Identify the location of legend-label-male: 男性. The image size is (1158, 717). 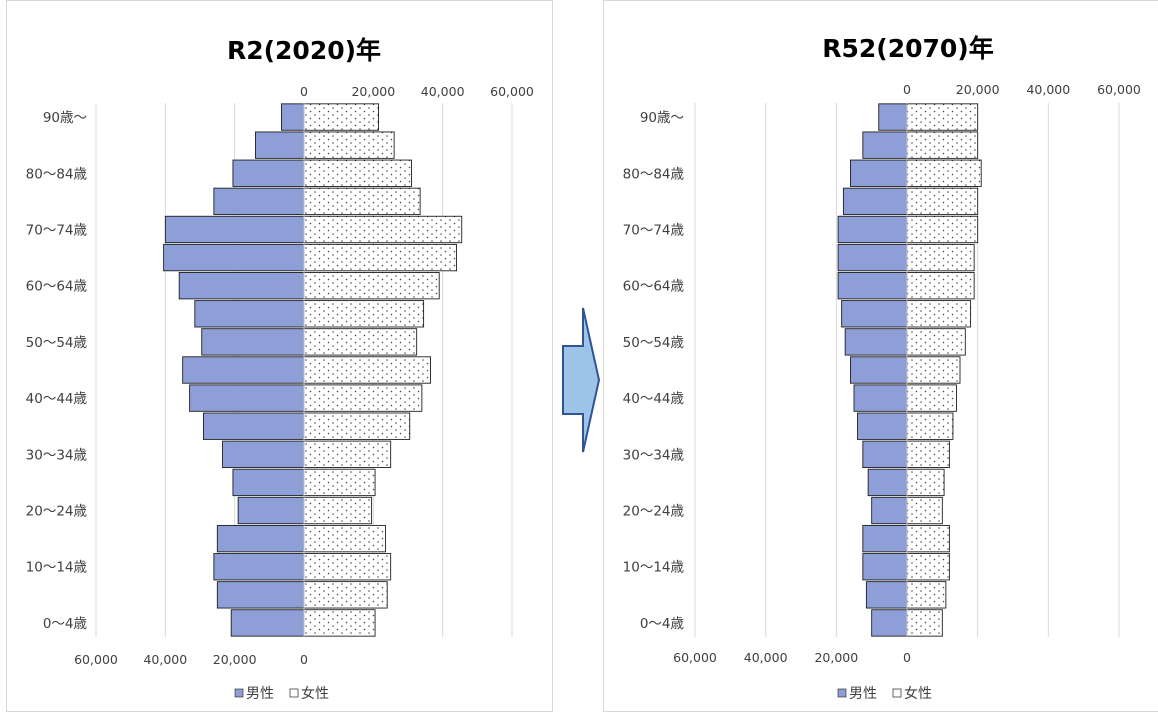
(863, 694).